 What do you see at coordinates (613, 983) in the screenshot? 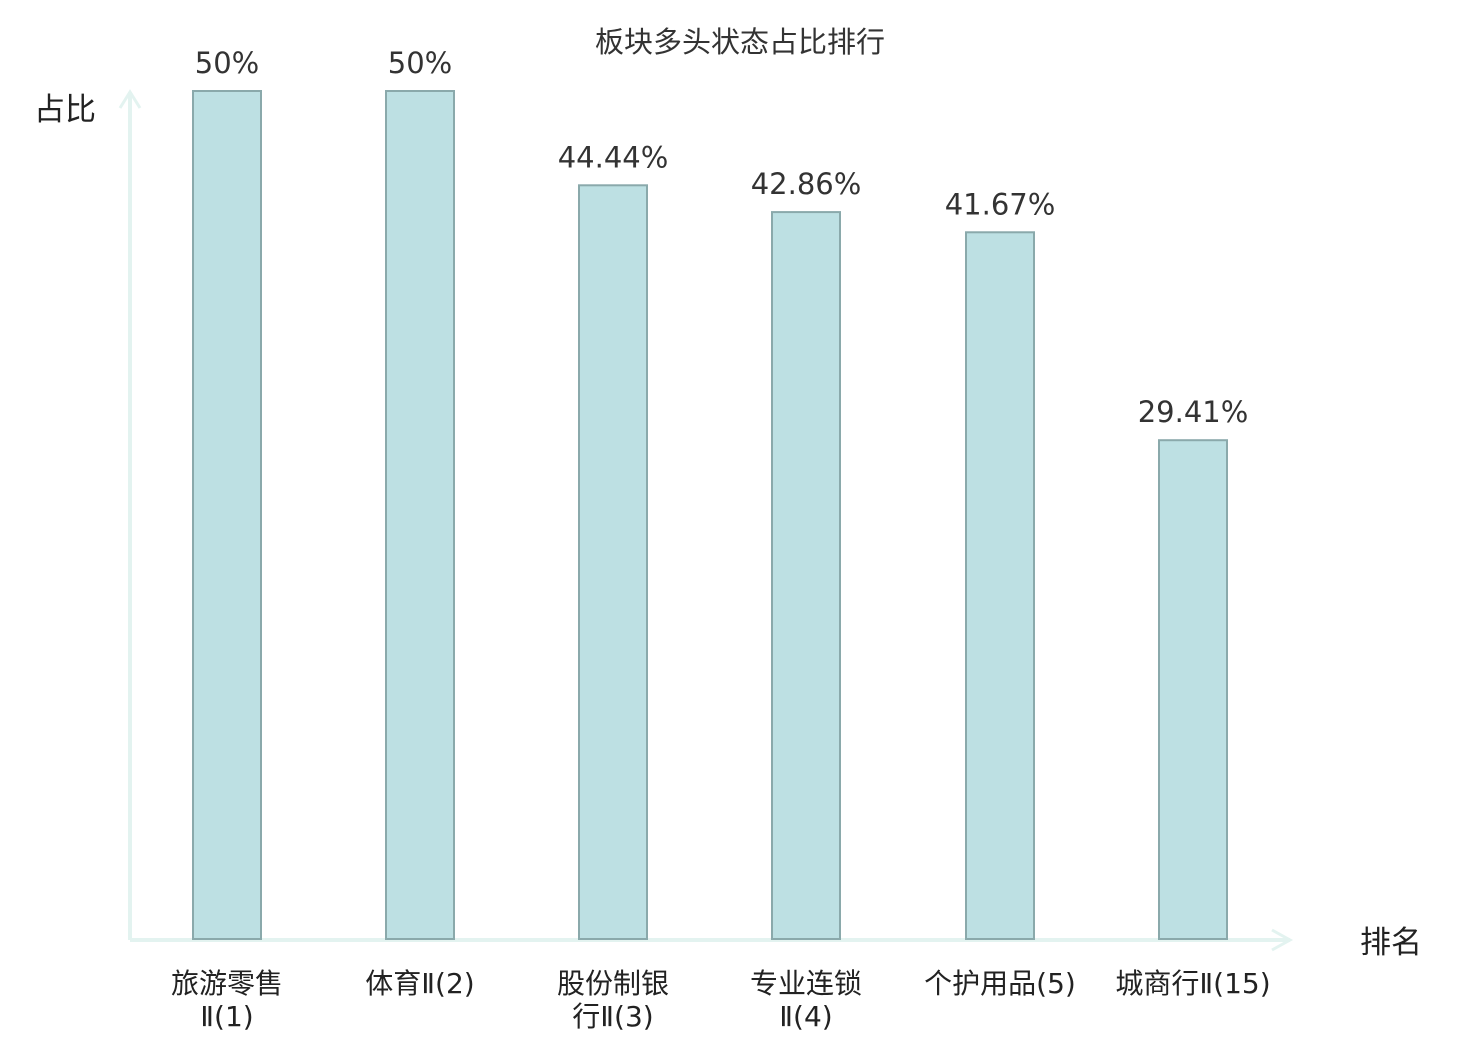
I see `category-label-3-line-1: 股份制银` at bounding box center [613, 983].